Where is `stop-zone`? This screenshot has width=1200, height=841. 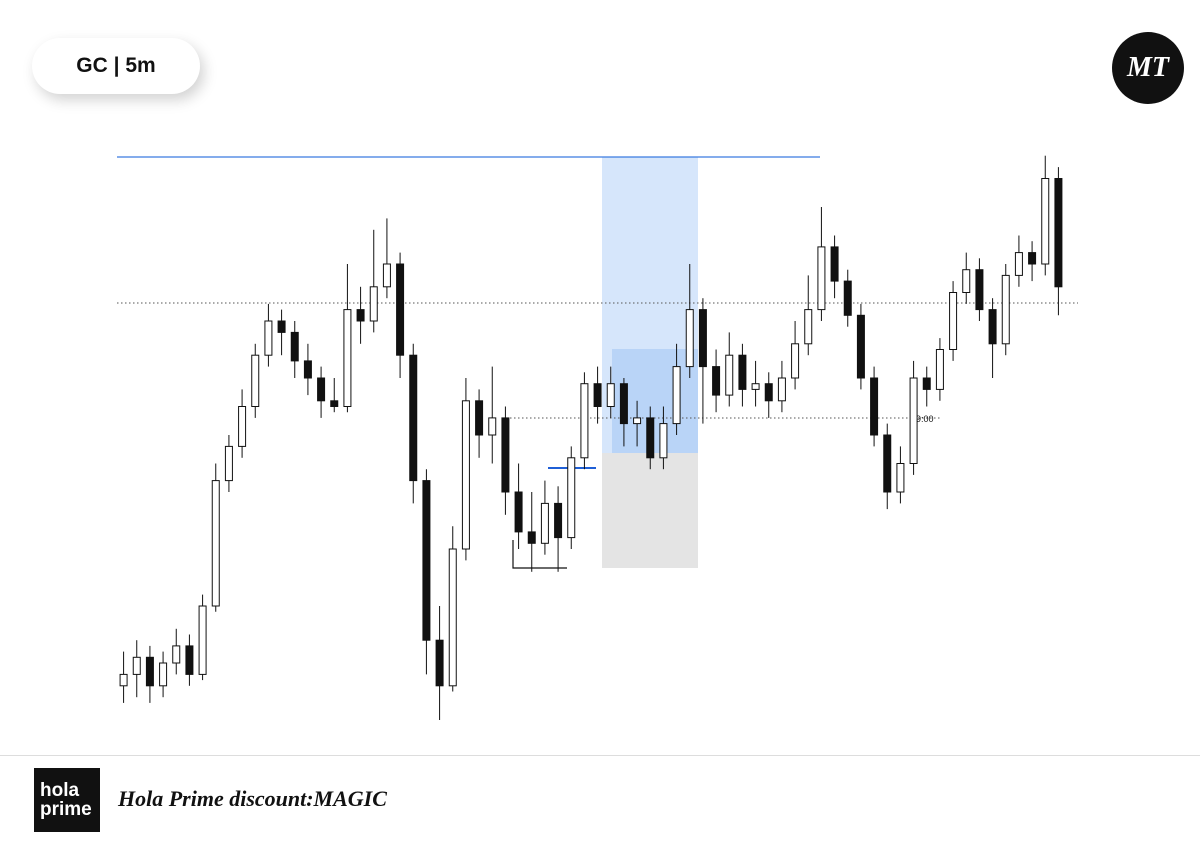 stop-zone is located at coordinates (650, 510).